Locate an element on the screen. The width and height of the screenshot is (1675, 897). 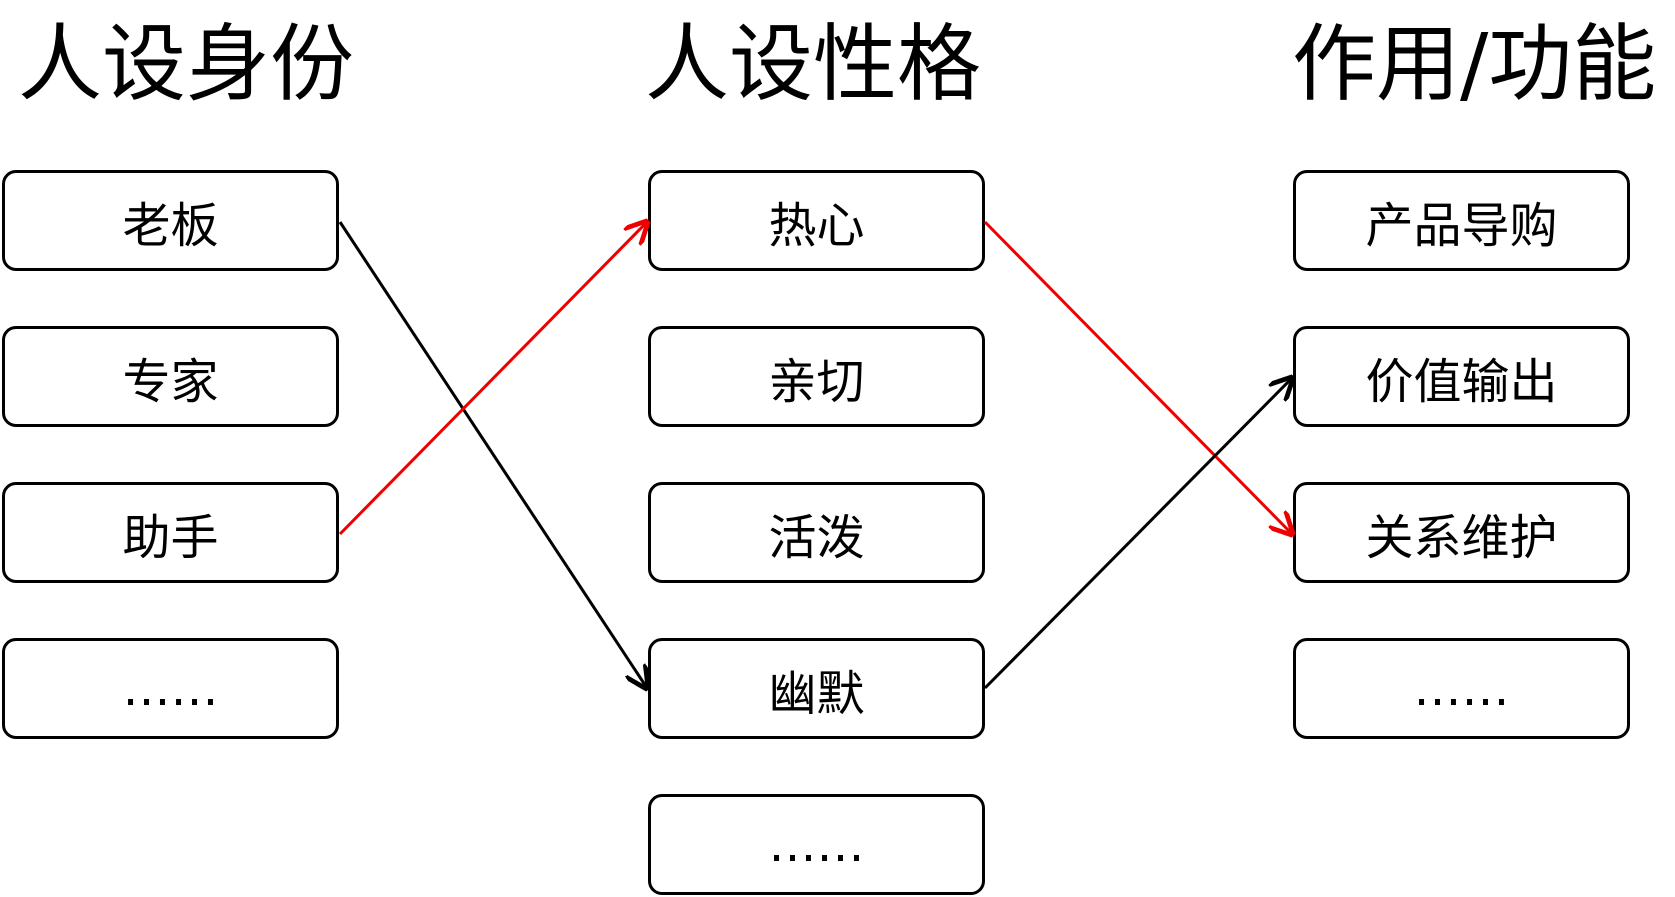
item-box: 专家 is located at coordinates (170, 376).